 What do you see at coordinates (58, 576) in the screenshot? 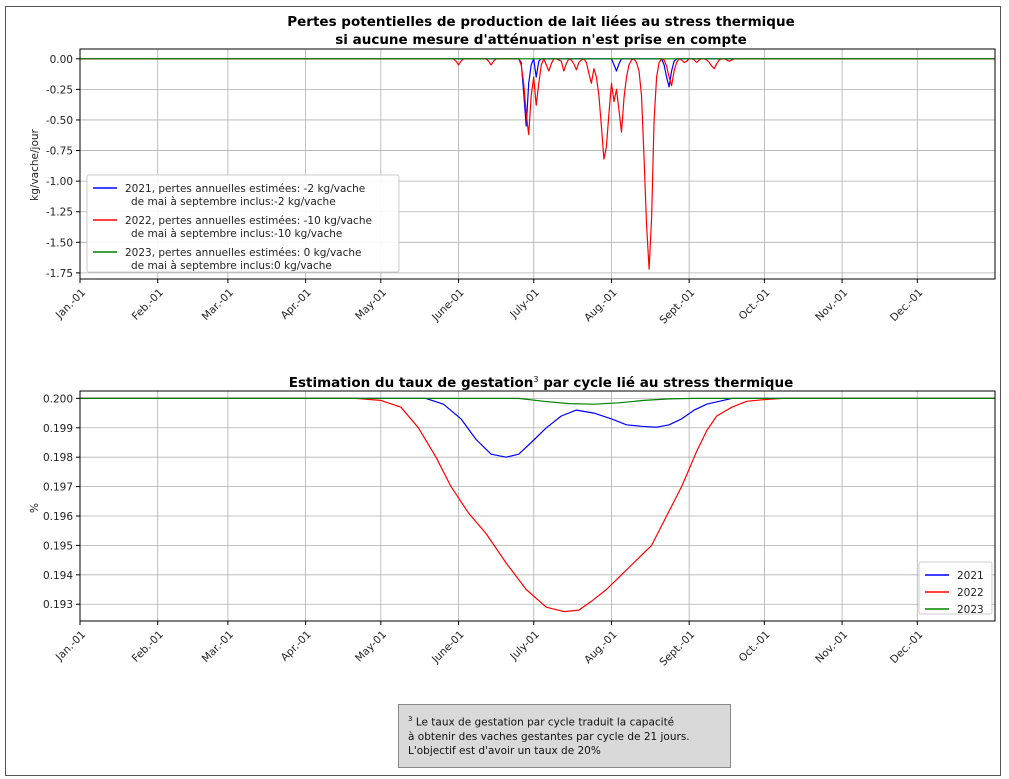
I see `y-tick-label: 0.194` at bounding box center [58, 576].